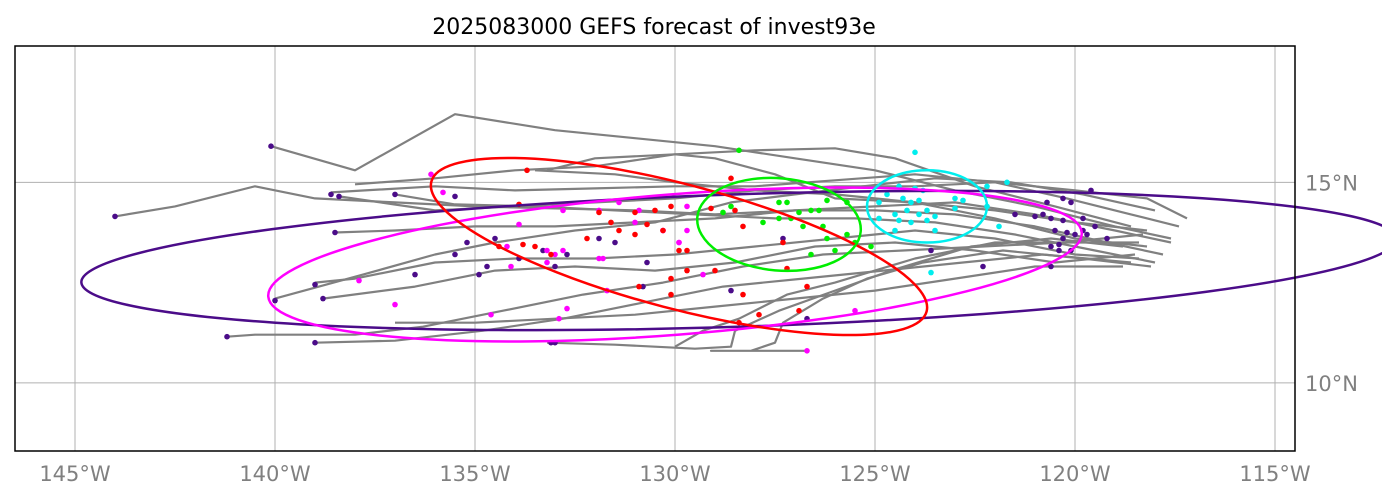 The height and width of the screenshot is (500, 1382). Describe the element at coordinates (654, 27) in the screenshot. I see `chart-title: 2025083000 GEFS forecast of invest93e` at that location.